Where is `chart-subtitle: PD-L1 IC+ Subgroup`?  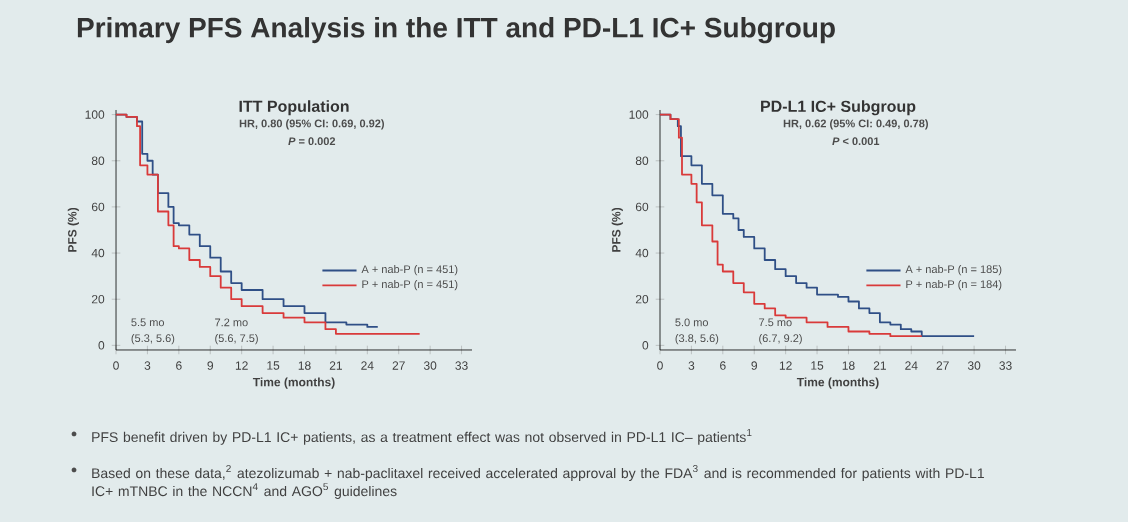 chart-subtitle: PD-L1 IC+ Subgroup is located at coordinates (838, 108).